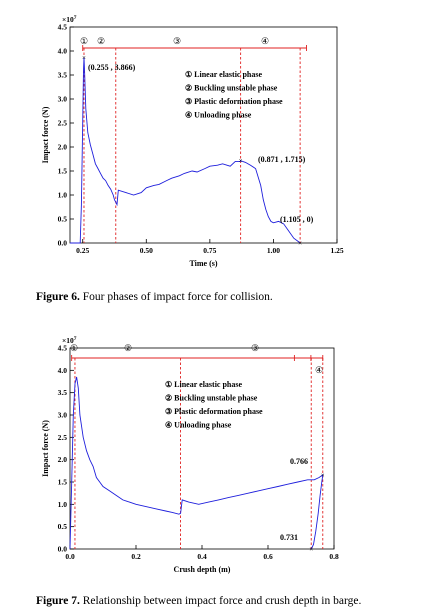 This screenshot has width=432, height=613. I want to click on fig6-x-tick-label: 0.25, so click(82, 250).